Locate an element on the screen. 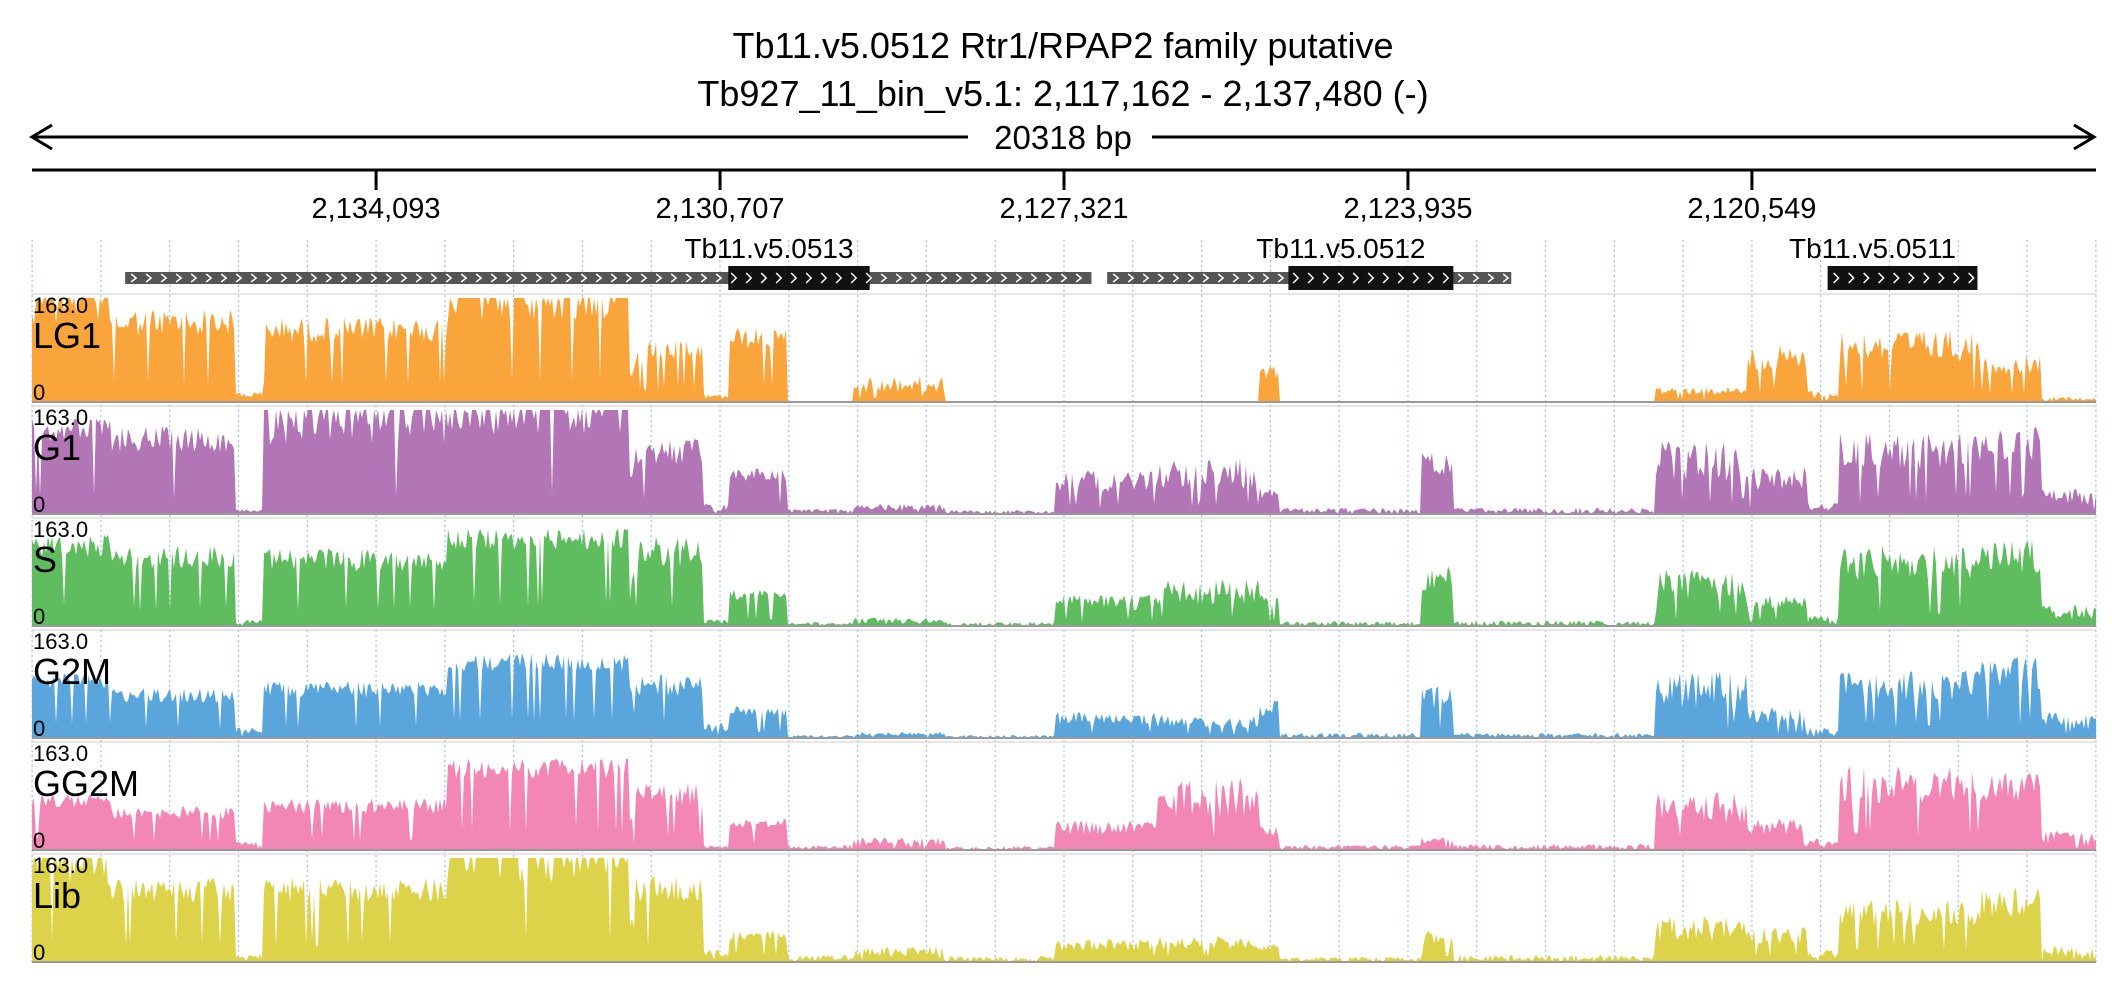 This screenshot has width=2126, height=1000. track-name-GG2M: GG2M is located at coordinates (86, 783).